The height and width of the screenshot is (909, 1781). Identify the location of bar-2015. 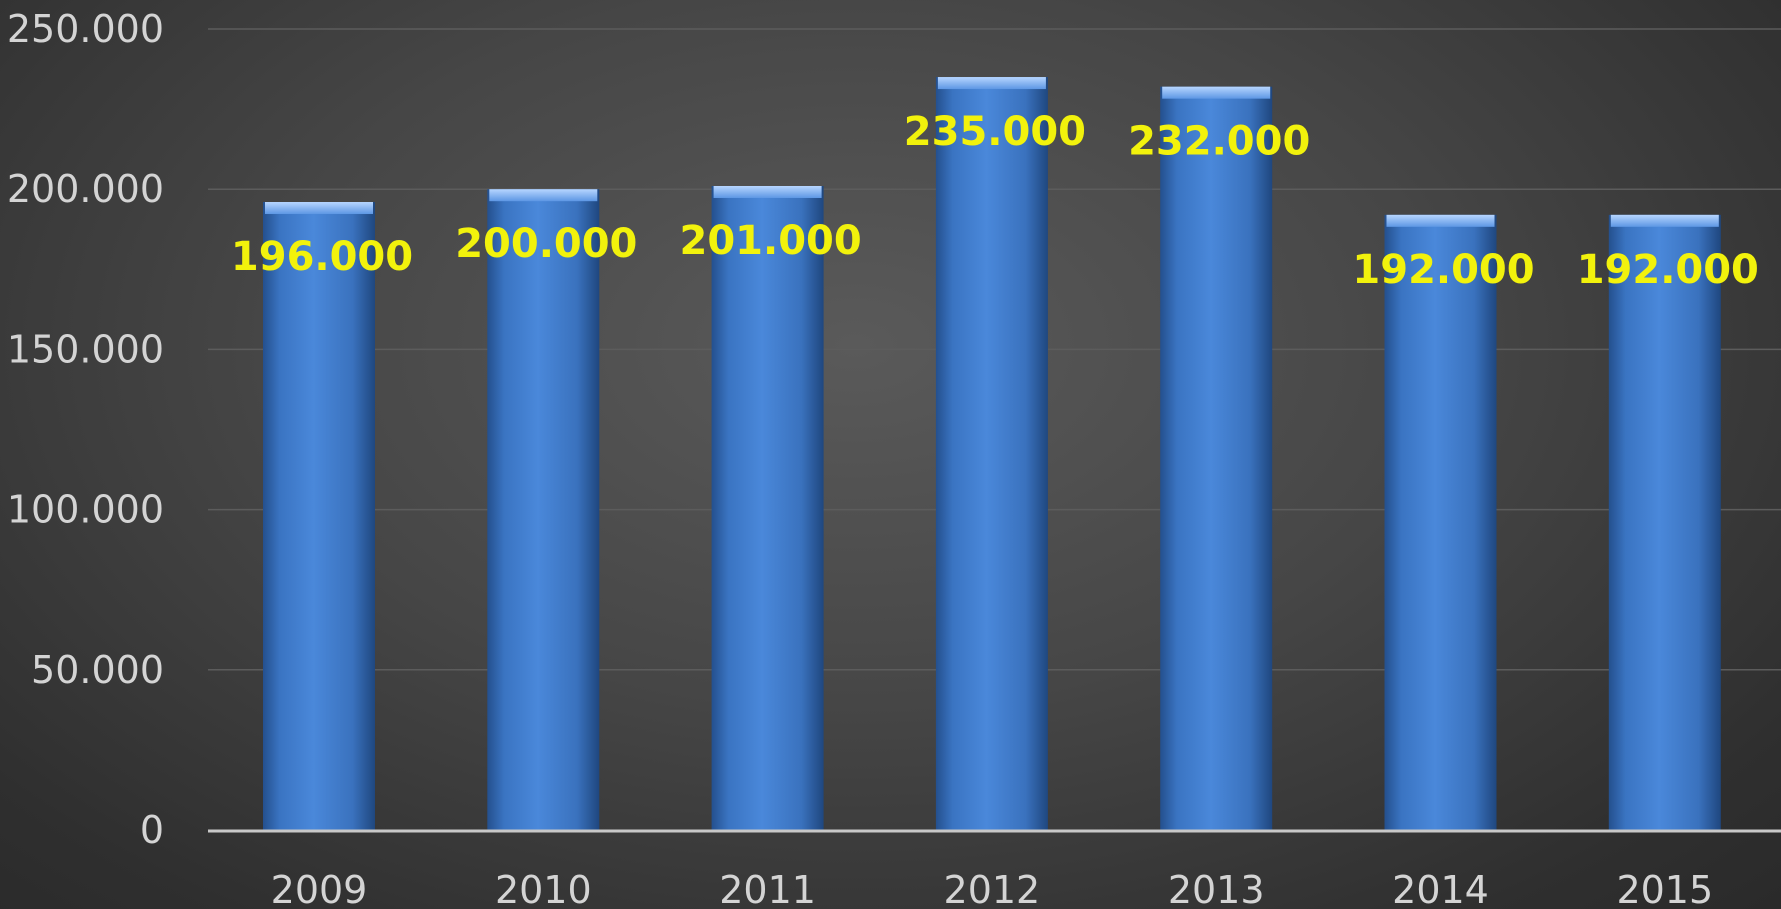
(1664, 522).